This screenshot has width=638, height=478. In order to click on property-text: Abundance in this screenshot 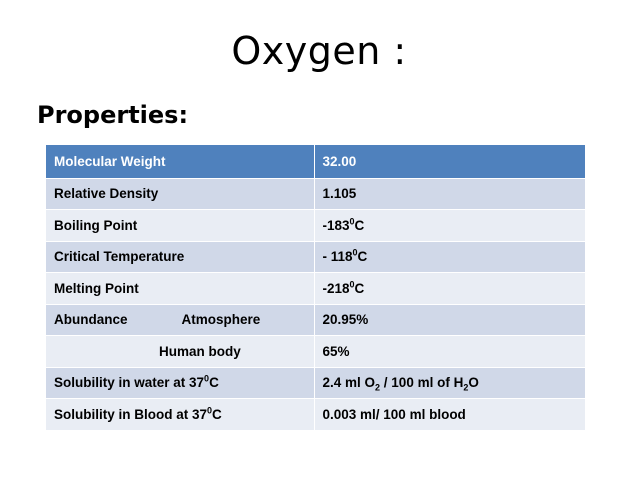, I will do `click(91, 320)`.